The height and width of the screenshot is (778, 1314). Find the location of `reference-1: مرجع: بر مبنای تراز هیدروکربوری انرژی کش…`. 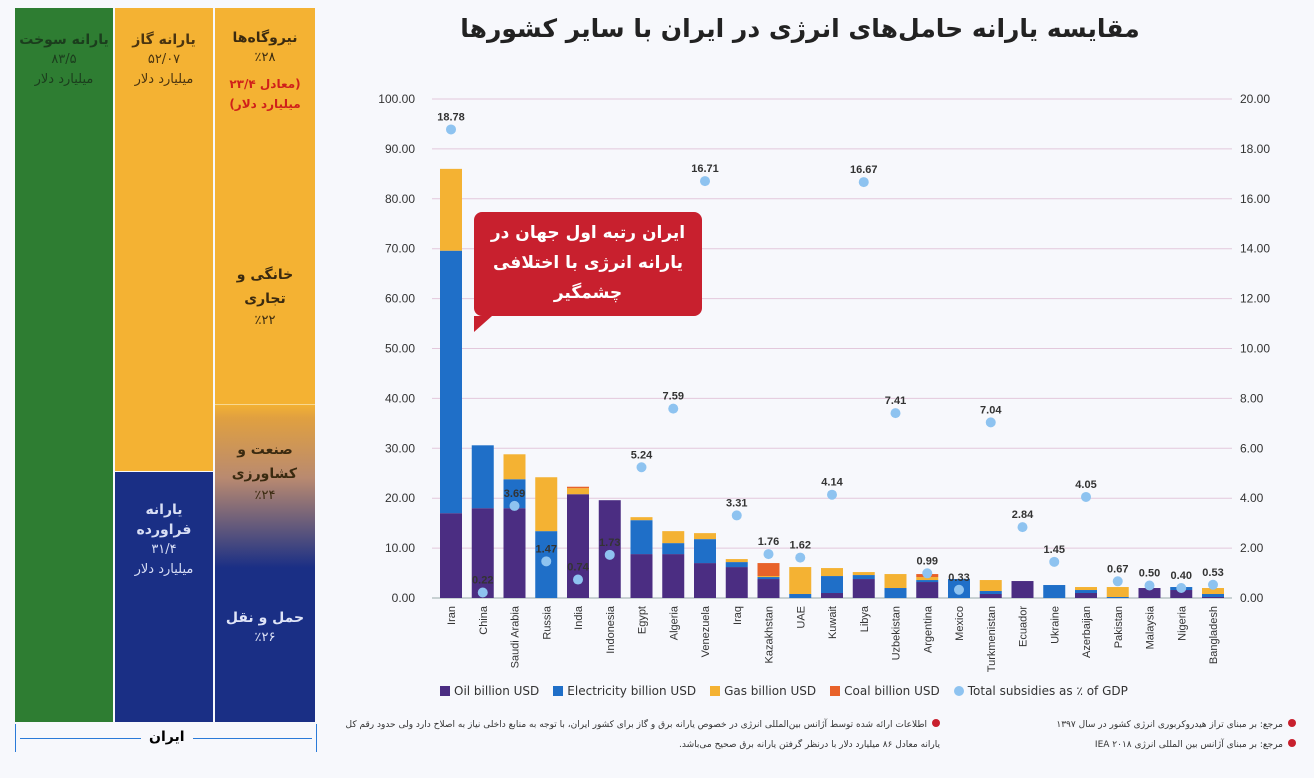

reference-1: مرجع: بر مبنای تراز هیدروکربوری انرژی کش… is located at coordinates (1176, 725).